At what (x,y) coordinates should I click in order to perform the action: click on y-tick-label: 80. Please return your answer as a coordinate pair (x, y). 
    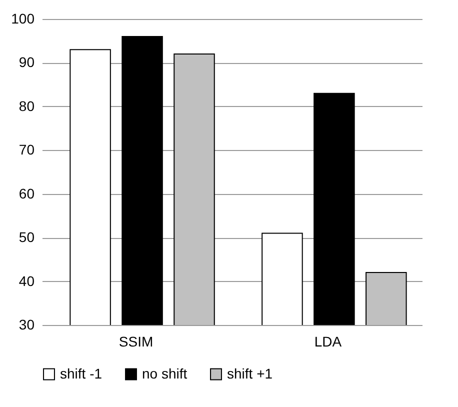
    Looking at the image, I should click on (26, 106).